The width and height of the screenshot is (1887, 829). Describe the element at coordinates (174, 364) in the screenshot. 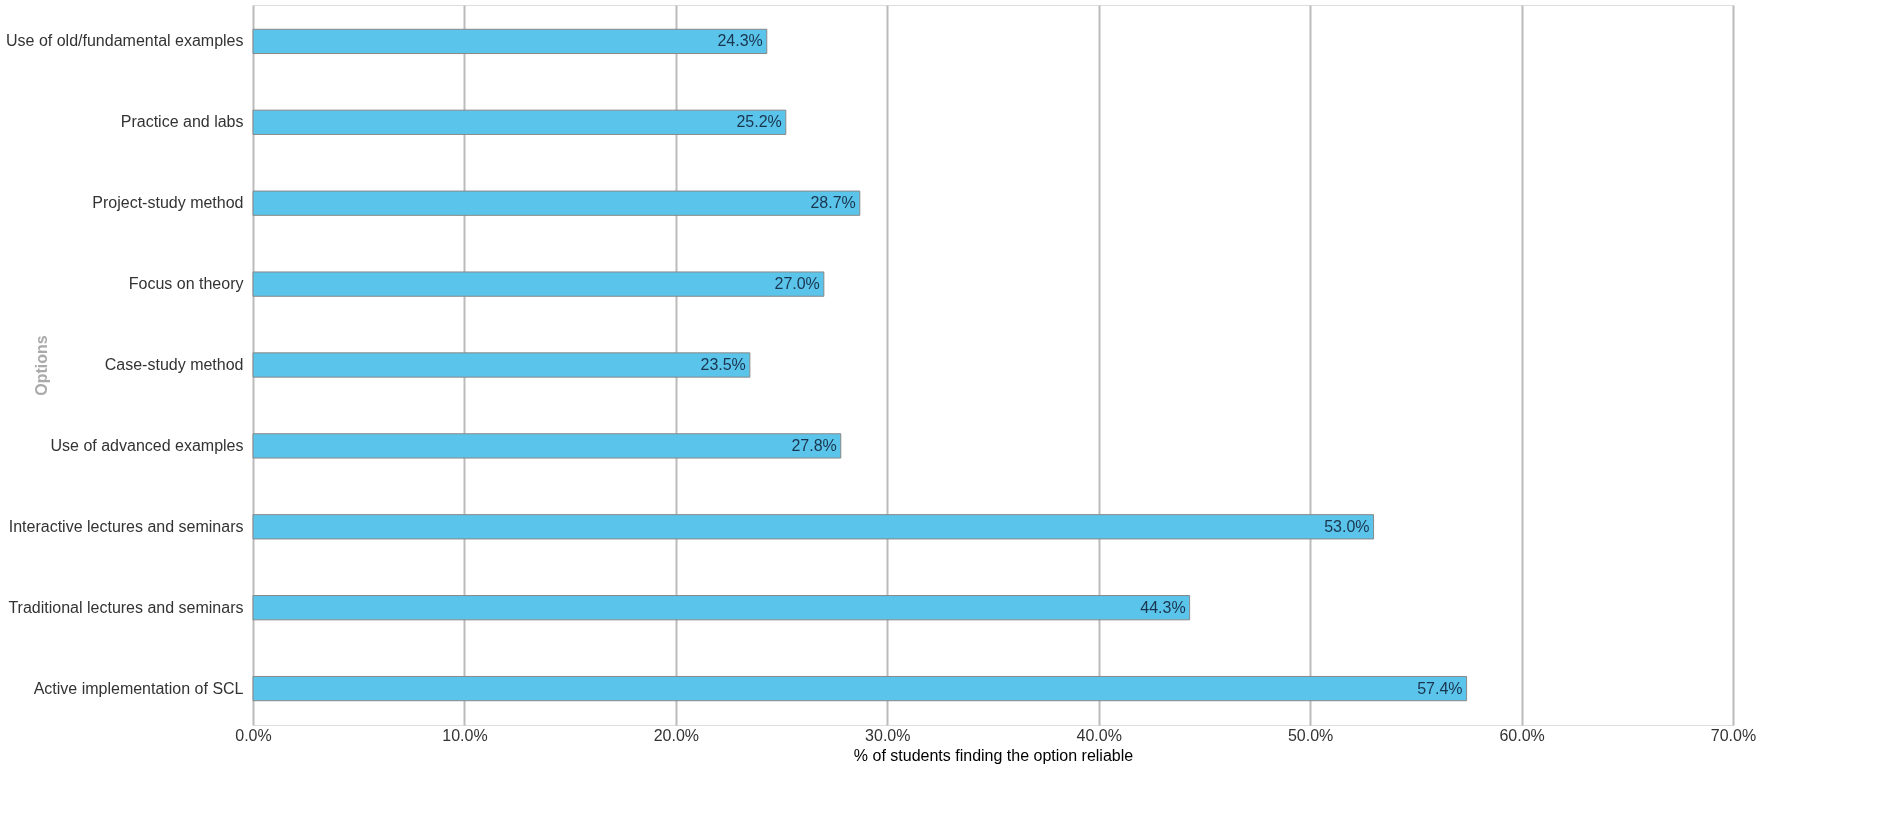

I see `y-tick-label: Case-study method` at that location.